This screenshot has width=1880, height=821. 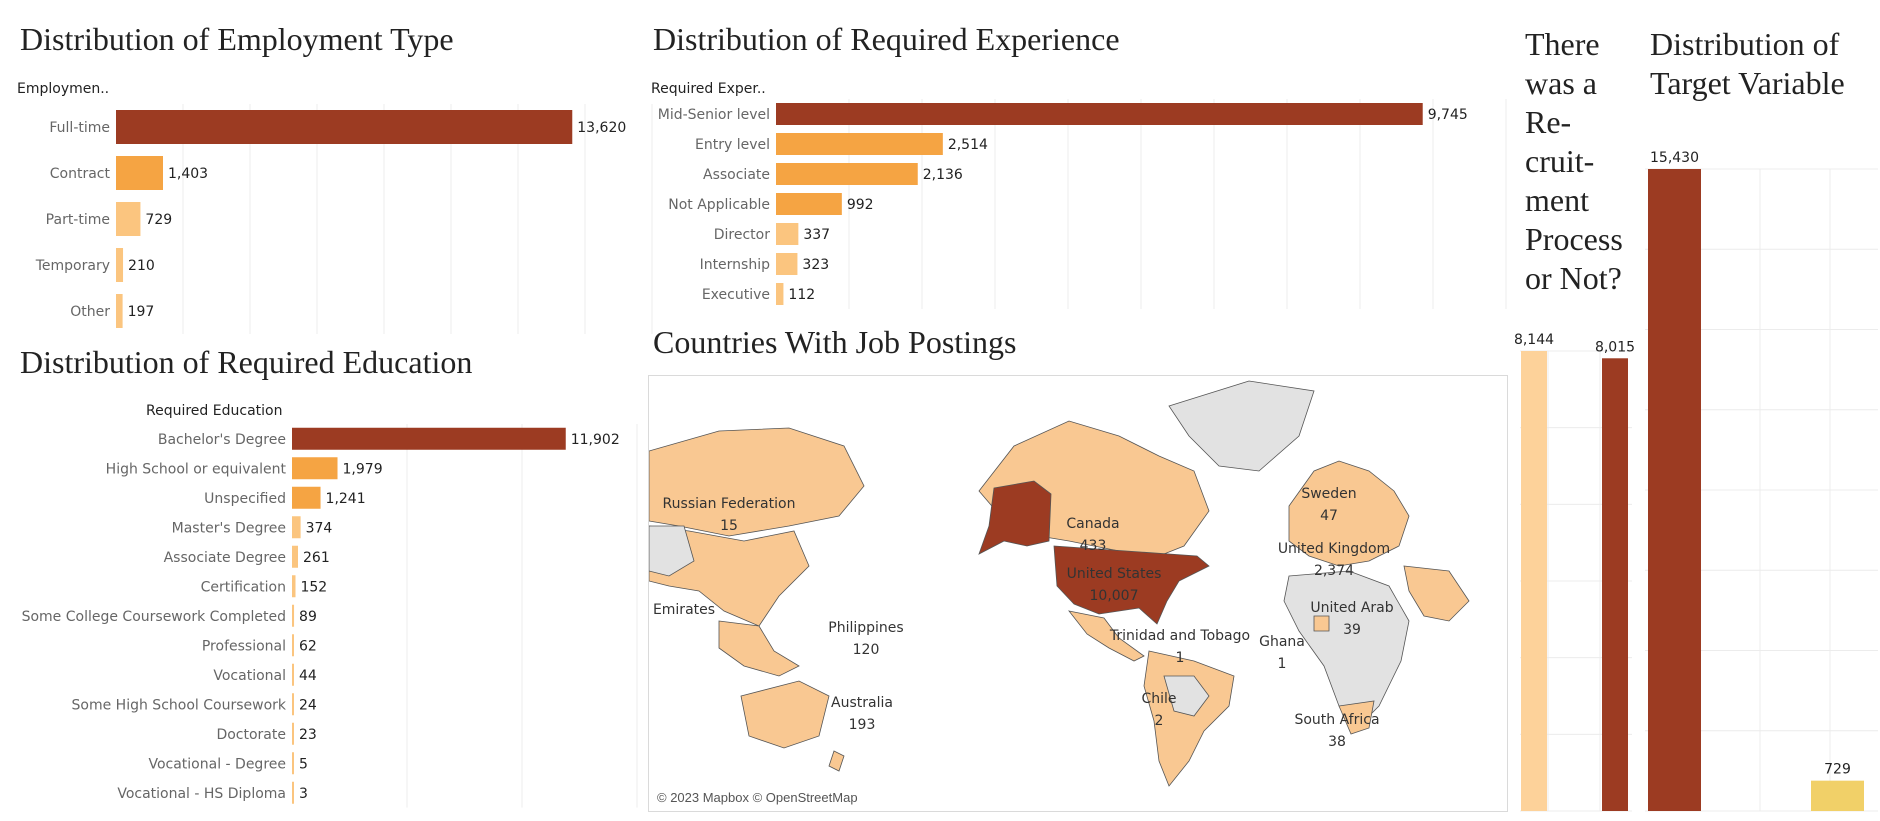 What do you see at coordinates (1534, 340) in the screenshot?
I see `recruitment-value-label: 8,144` at bounding box center [1534, 340].